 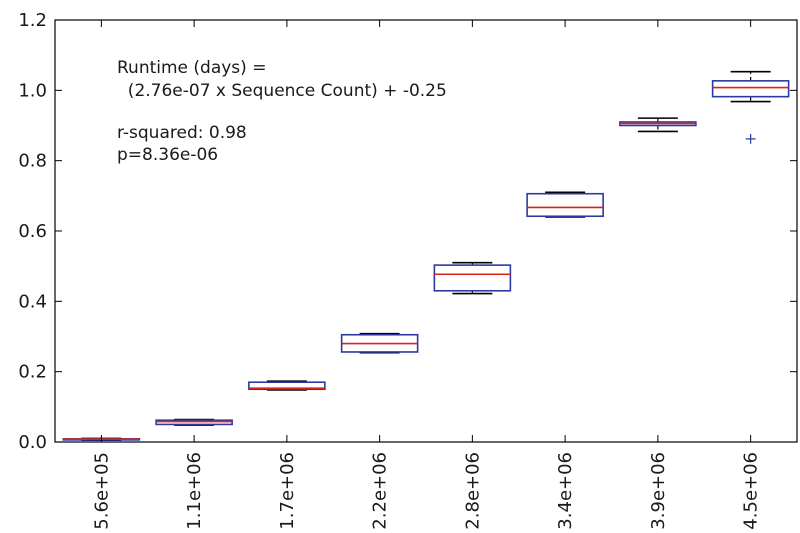 What do you see at coordinates (32, 20) in the screenshot?
I see `y-tick-label: 1.2` at bounding box center [32, 20].